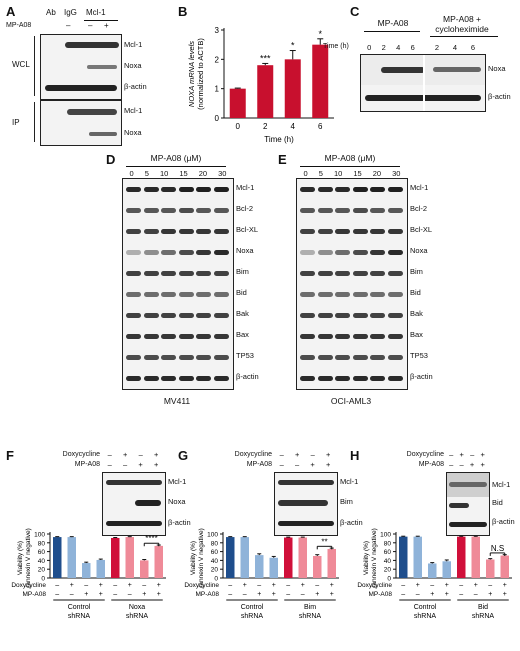 This screenshot has width=520, height=651. What do you see at coordinates (247, 376) in the screenshot?
I see `d-row: β-actin` at bounding box center [247, 376].